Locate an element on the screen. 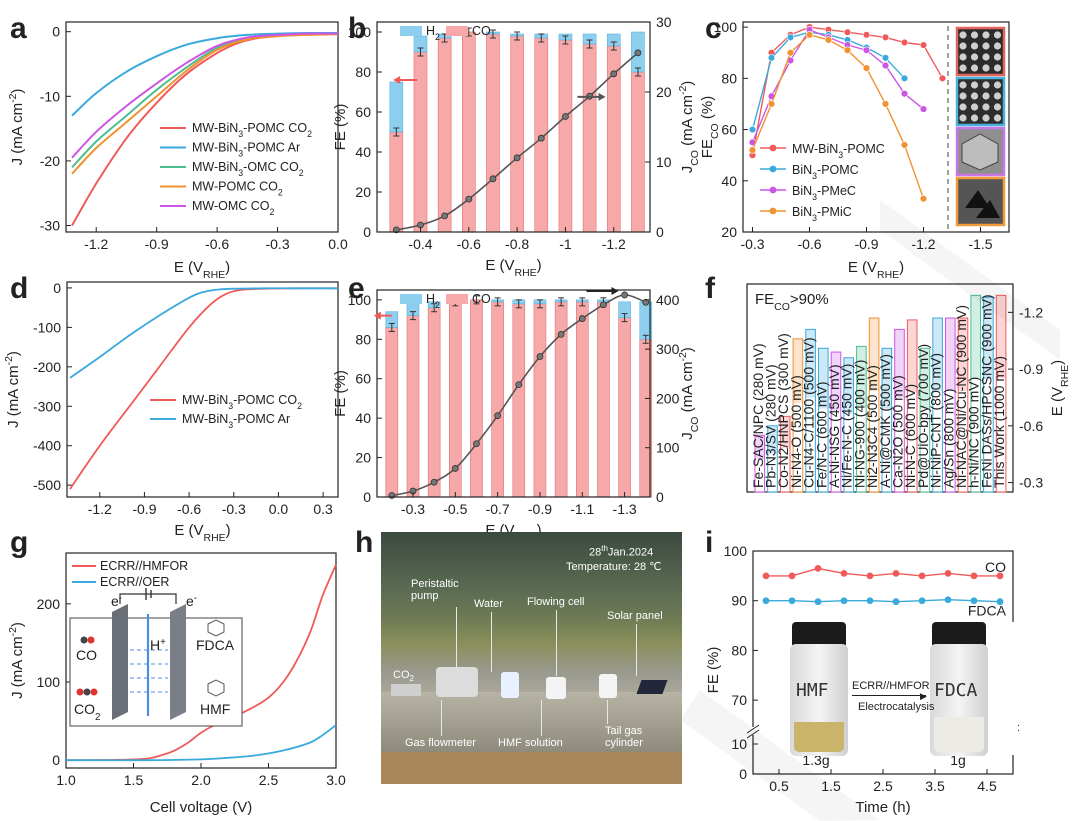  panel-b-ylabel: FE (%) is located at coordinates (340, 127).